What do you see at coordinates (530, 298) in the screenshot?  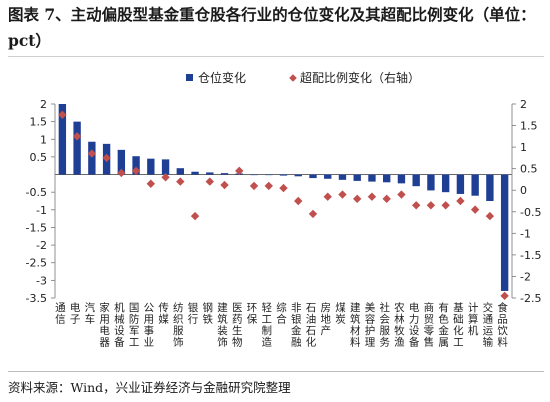 I see `right-axis-tick-label: -2.5` at bounding box center [530, 298].